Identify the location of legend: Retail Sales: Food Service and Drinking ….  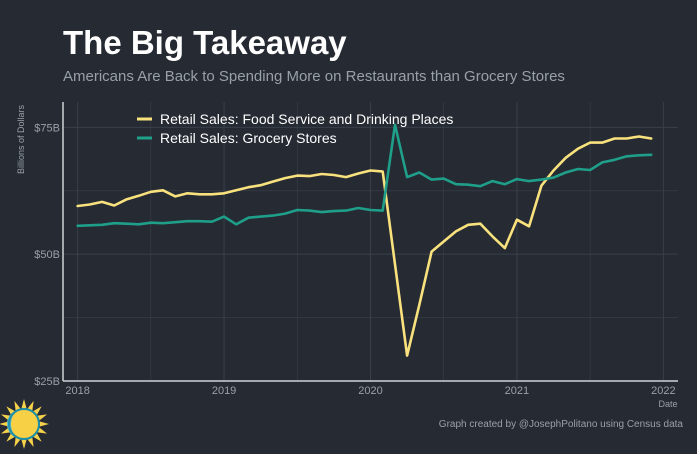
(295, 128).